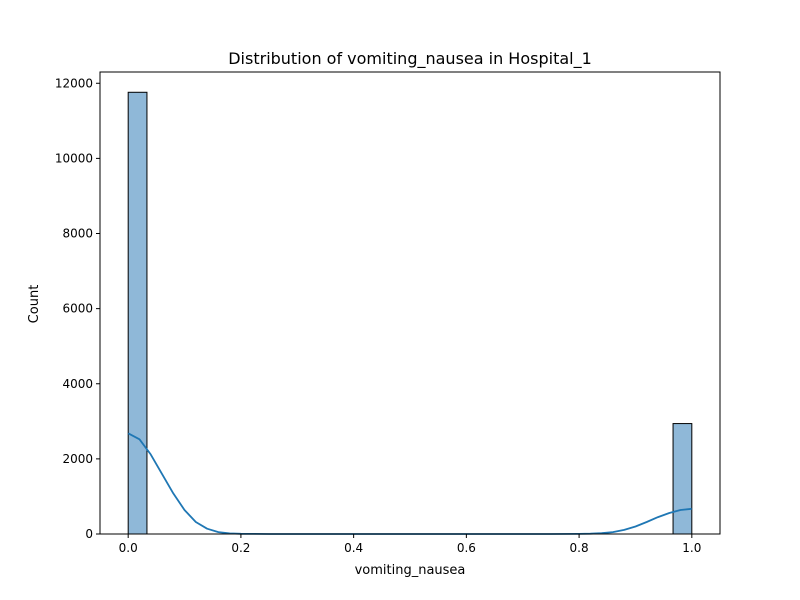  Describe the element at coordinates (34, 304) in the screenshot. I see `y-axis-label: Count` at that location.